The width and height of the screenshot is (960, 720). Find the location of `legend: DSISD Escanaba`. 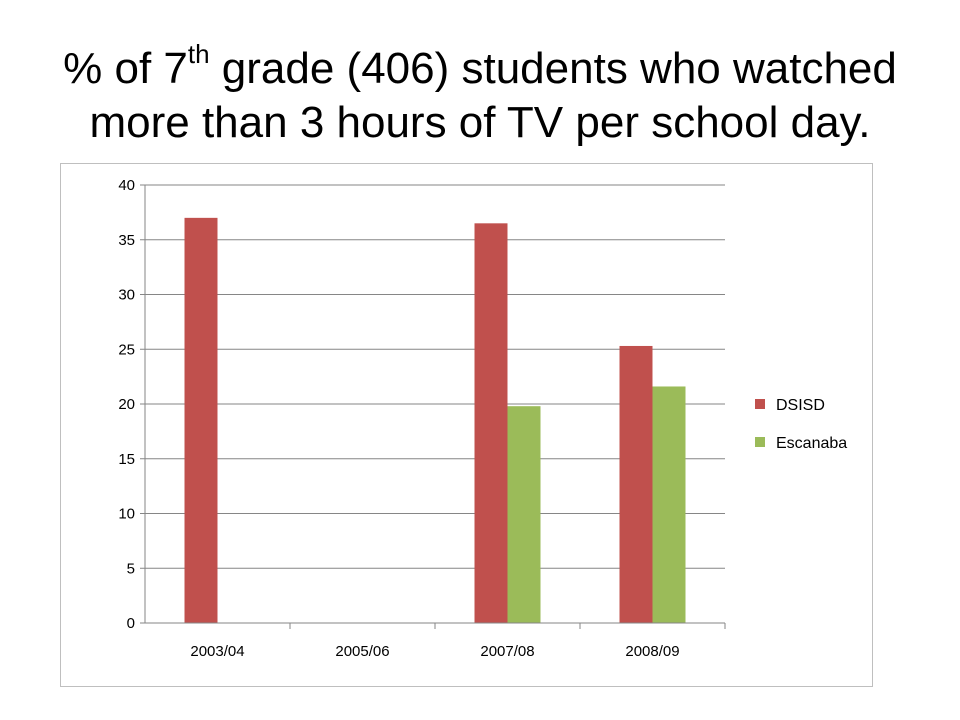

legend: DSISD Escanaba is located at coordinates (801, 424).